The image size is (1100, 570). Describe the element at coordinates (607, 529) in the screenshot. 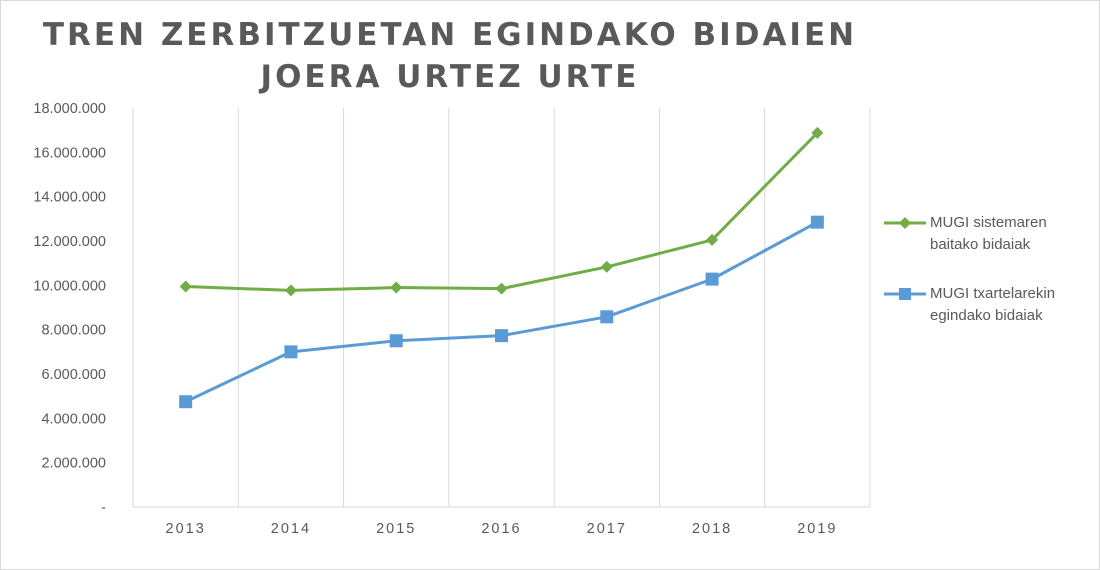

I see `x-tick-label: 2017` at that location.